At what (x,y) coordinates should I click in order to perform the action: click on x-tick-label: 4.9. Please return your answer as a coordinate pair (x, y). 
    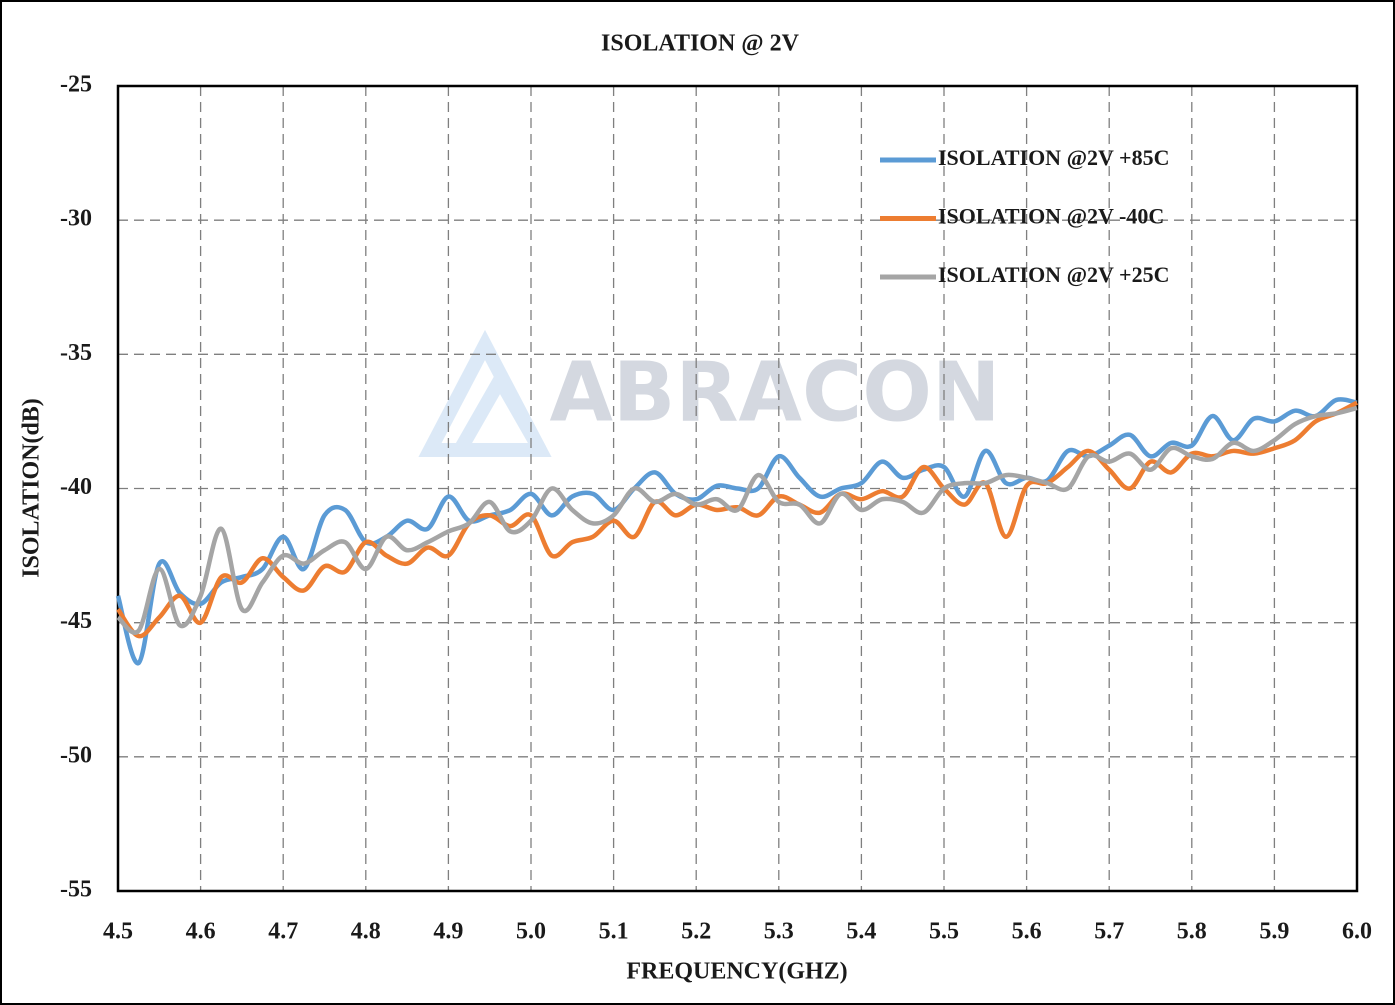
    Looking at the image, I should click on (448, 932).